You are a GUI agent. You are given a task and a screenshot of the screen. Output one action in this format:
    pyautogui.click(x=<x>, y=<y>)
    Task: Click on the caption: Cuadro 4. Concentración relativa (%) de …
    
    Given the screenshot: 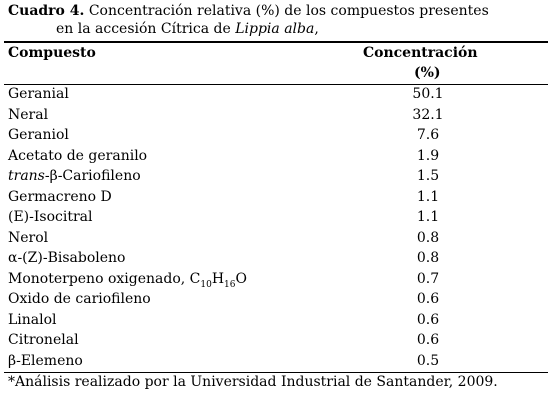 What is the action you would take?
    pyautogui.click(x=248, y=11)
    